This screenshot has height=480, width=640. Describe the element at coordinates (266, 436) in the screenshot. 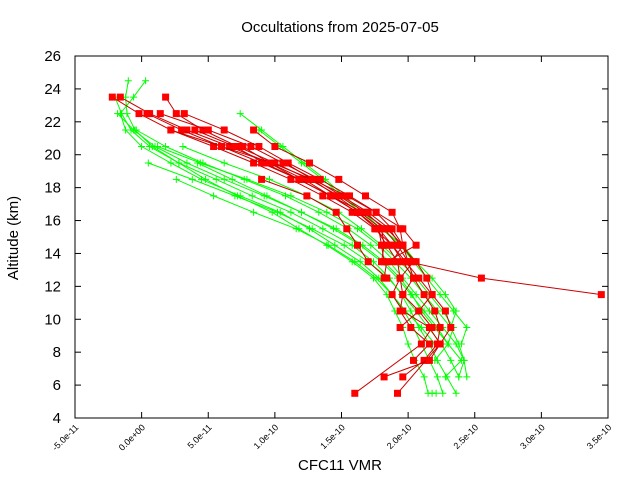

I see `x-tick-label: 1.0e-10` at that location.